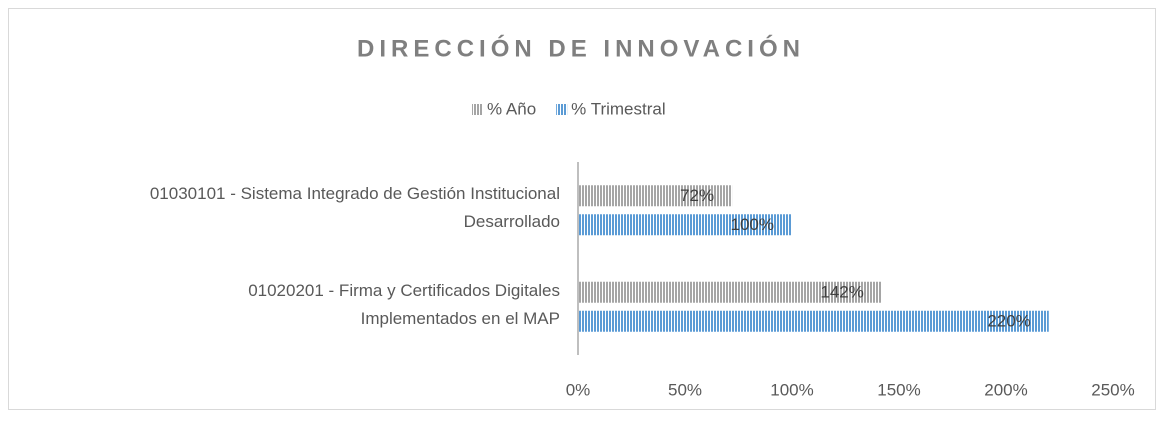 The height and width of the screenshot is (422, 1162). What do you see at coordinates (1005, 389) in the screenshot?
I see `x-tick-label: 200%` at bounding box center [1005, 389].